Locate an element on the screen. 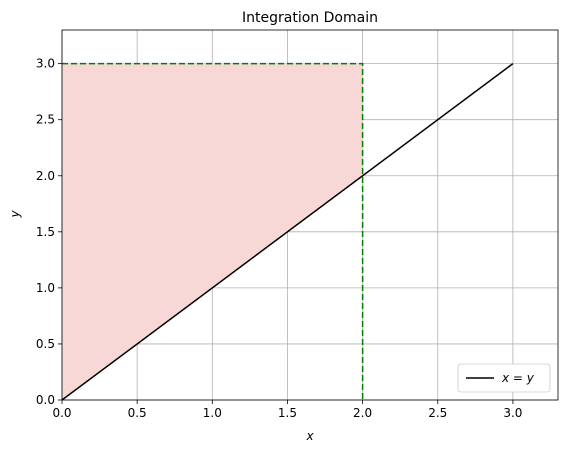 This screenshot has height=453, width=568. chart-title: Integration Domain is located at coordinates (310, 18).